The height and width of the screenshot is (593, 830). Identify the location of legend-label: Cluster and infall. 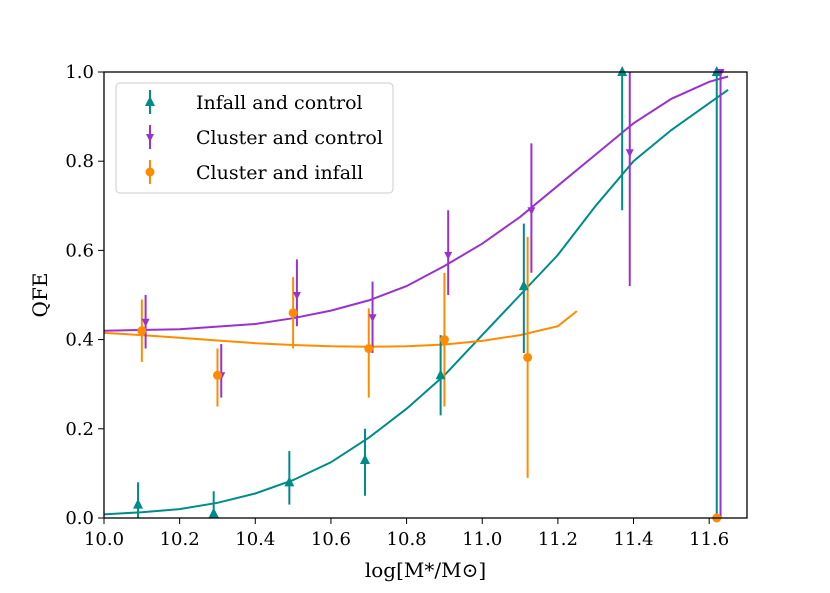
(279, 173).